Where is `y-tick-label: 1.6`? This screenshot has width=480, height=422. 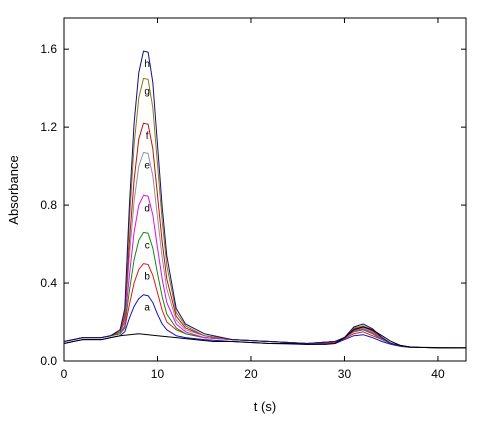
y-tick-label: 1.6 is located at coordinates (48, 49).